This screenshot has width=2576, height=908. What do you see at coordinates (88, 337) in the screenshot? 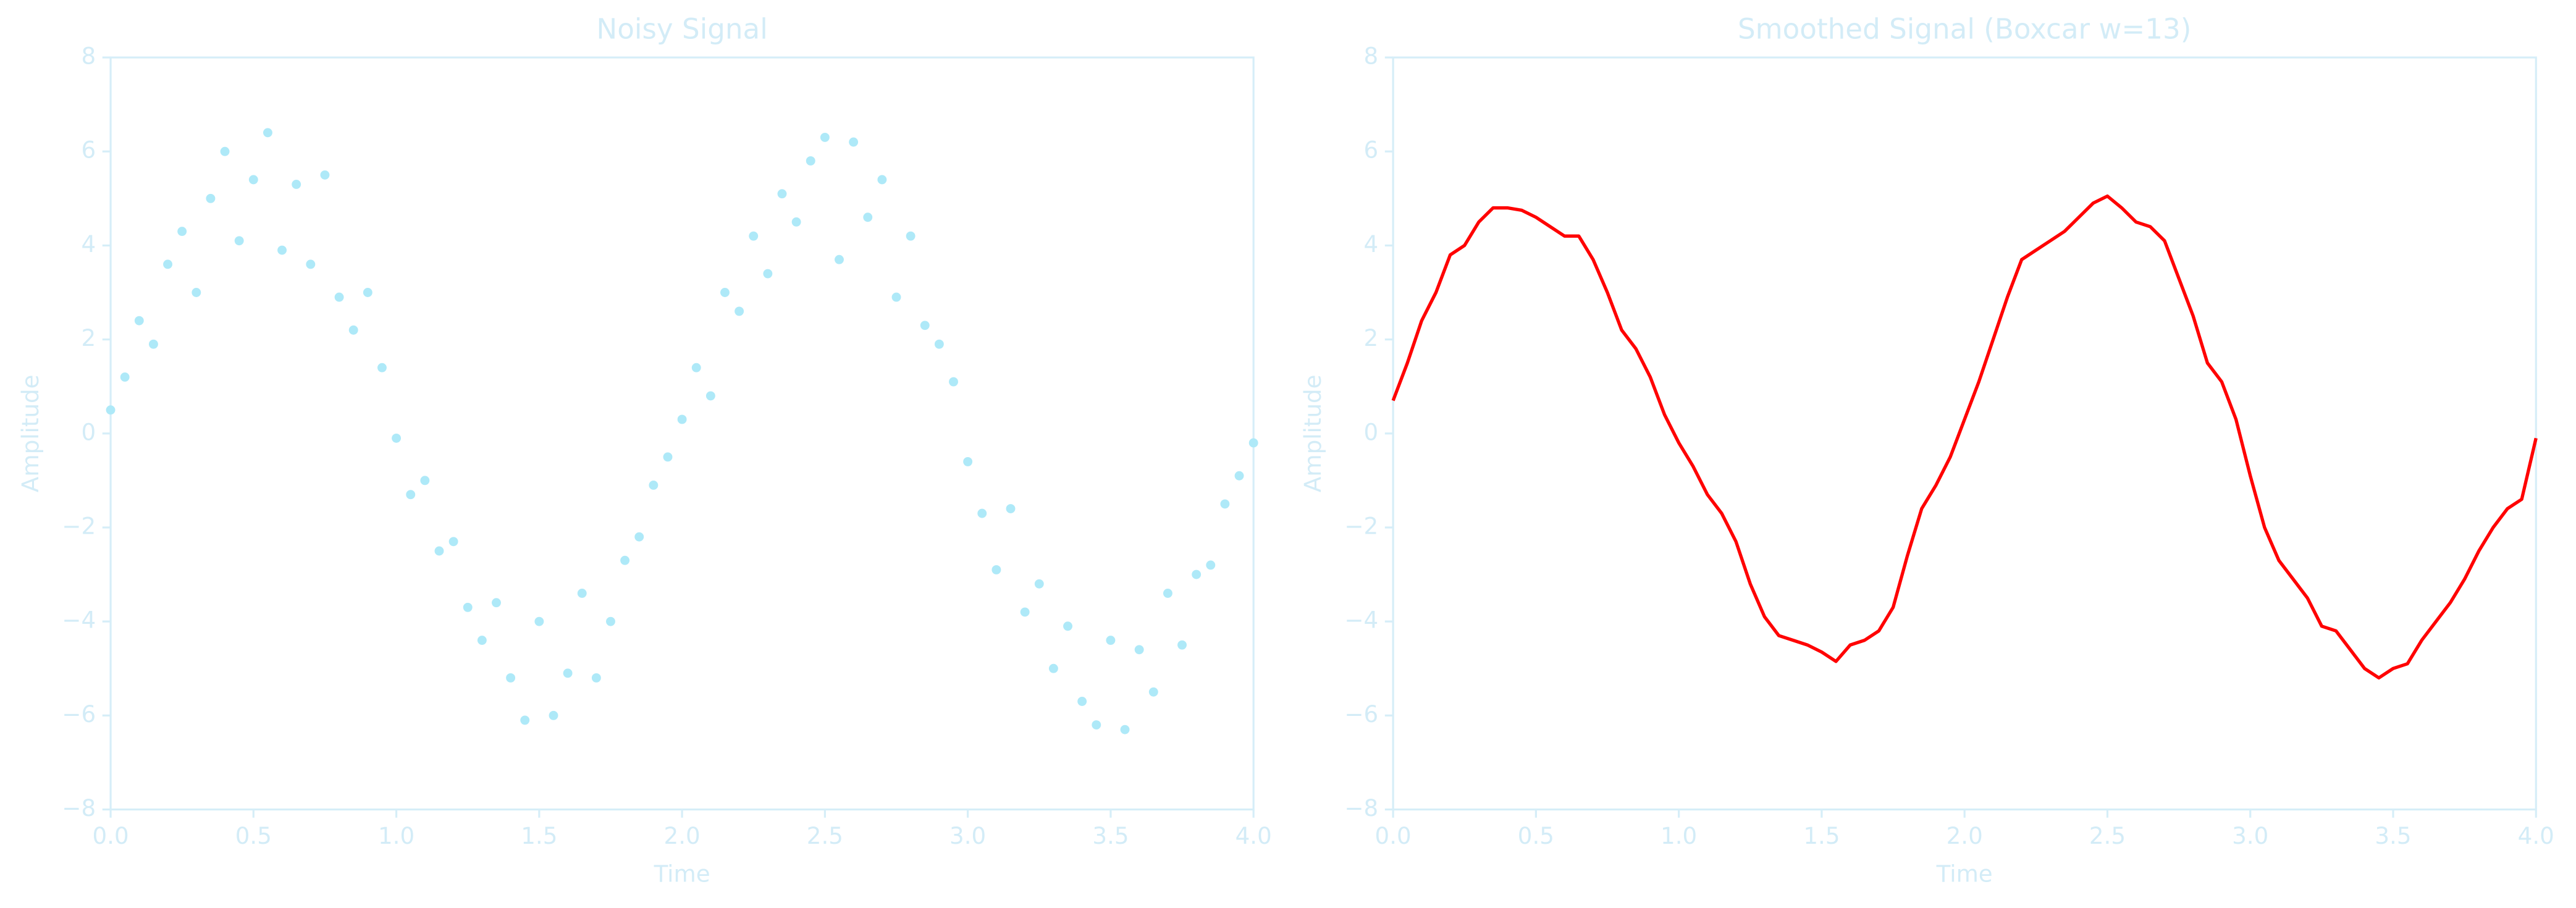
I see `y-tick-label: 2` at bounding box center [88, 337].